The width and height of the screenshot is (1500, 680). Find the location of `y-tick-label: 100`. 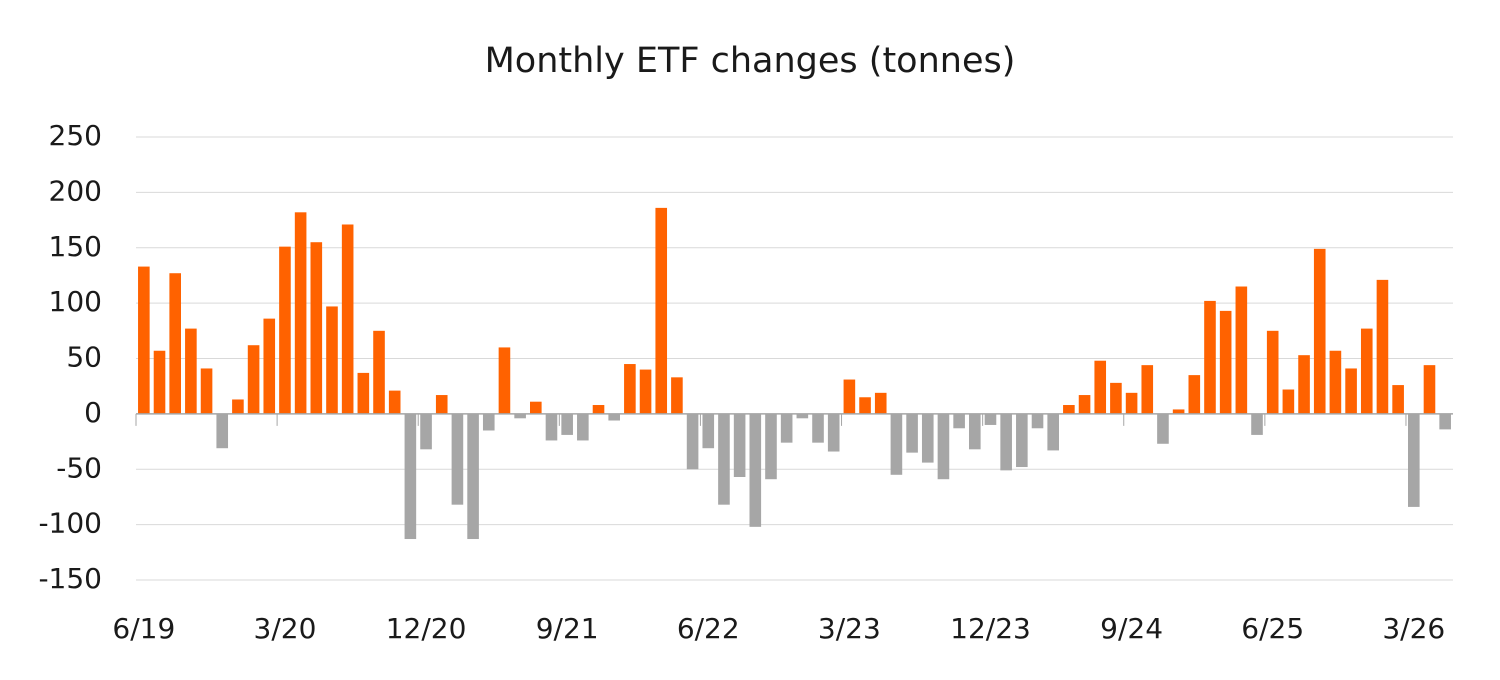

y-tick-label: 100 is located at coordinates (75, 301).